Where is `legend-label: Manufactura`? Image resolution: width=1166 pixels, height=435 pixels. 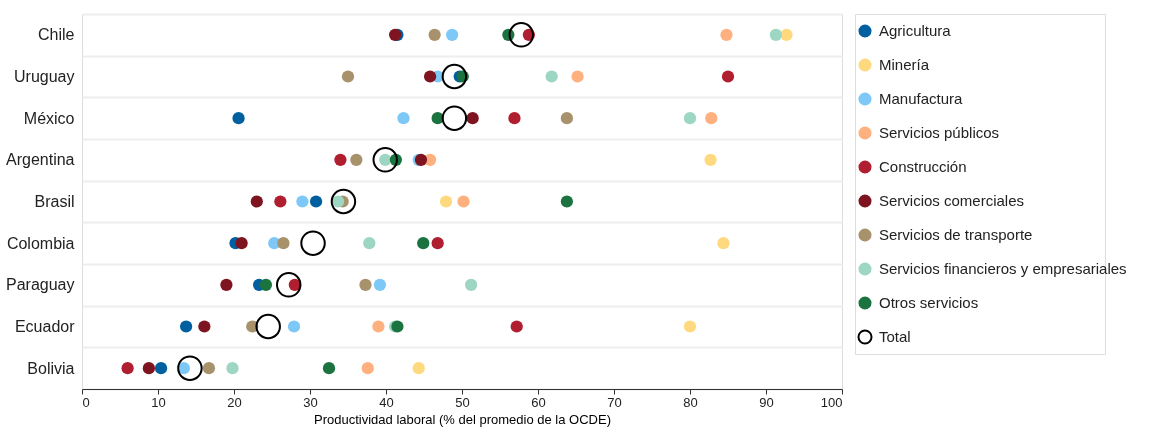
legend-label: Manufactura is located at coordinates (921, 98).